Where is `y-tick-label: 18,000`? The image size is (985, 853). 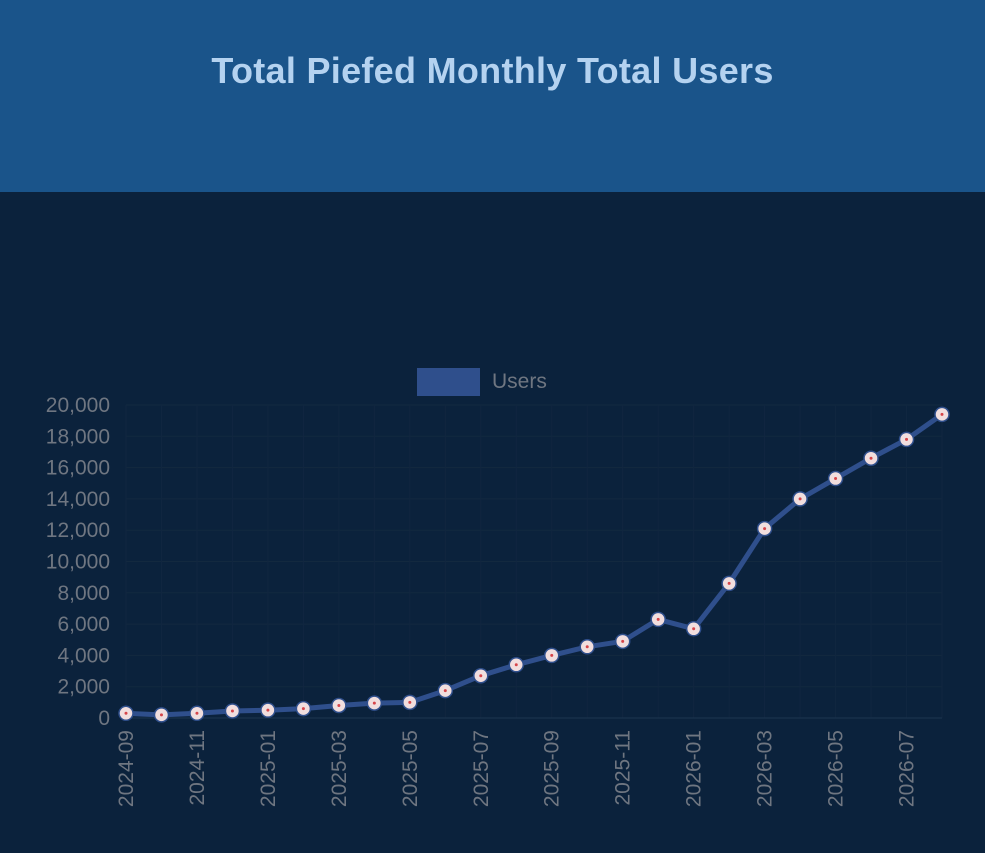
y-tick-label: 18,000 is located at coordinates (78, 436).